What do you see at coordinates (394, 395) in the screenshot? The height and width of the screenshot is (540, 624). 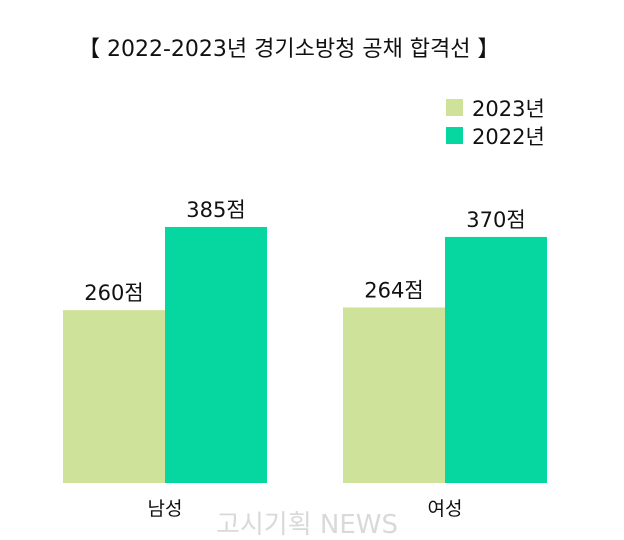 I see `bar-female-2023` at bounding box center [394, 395].